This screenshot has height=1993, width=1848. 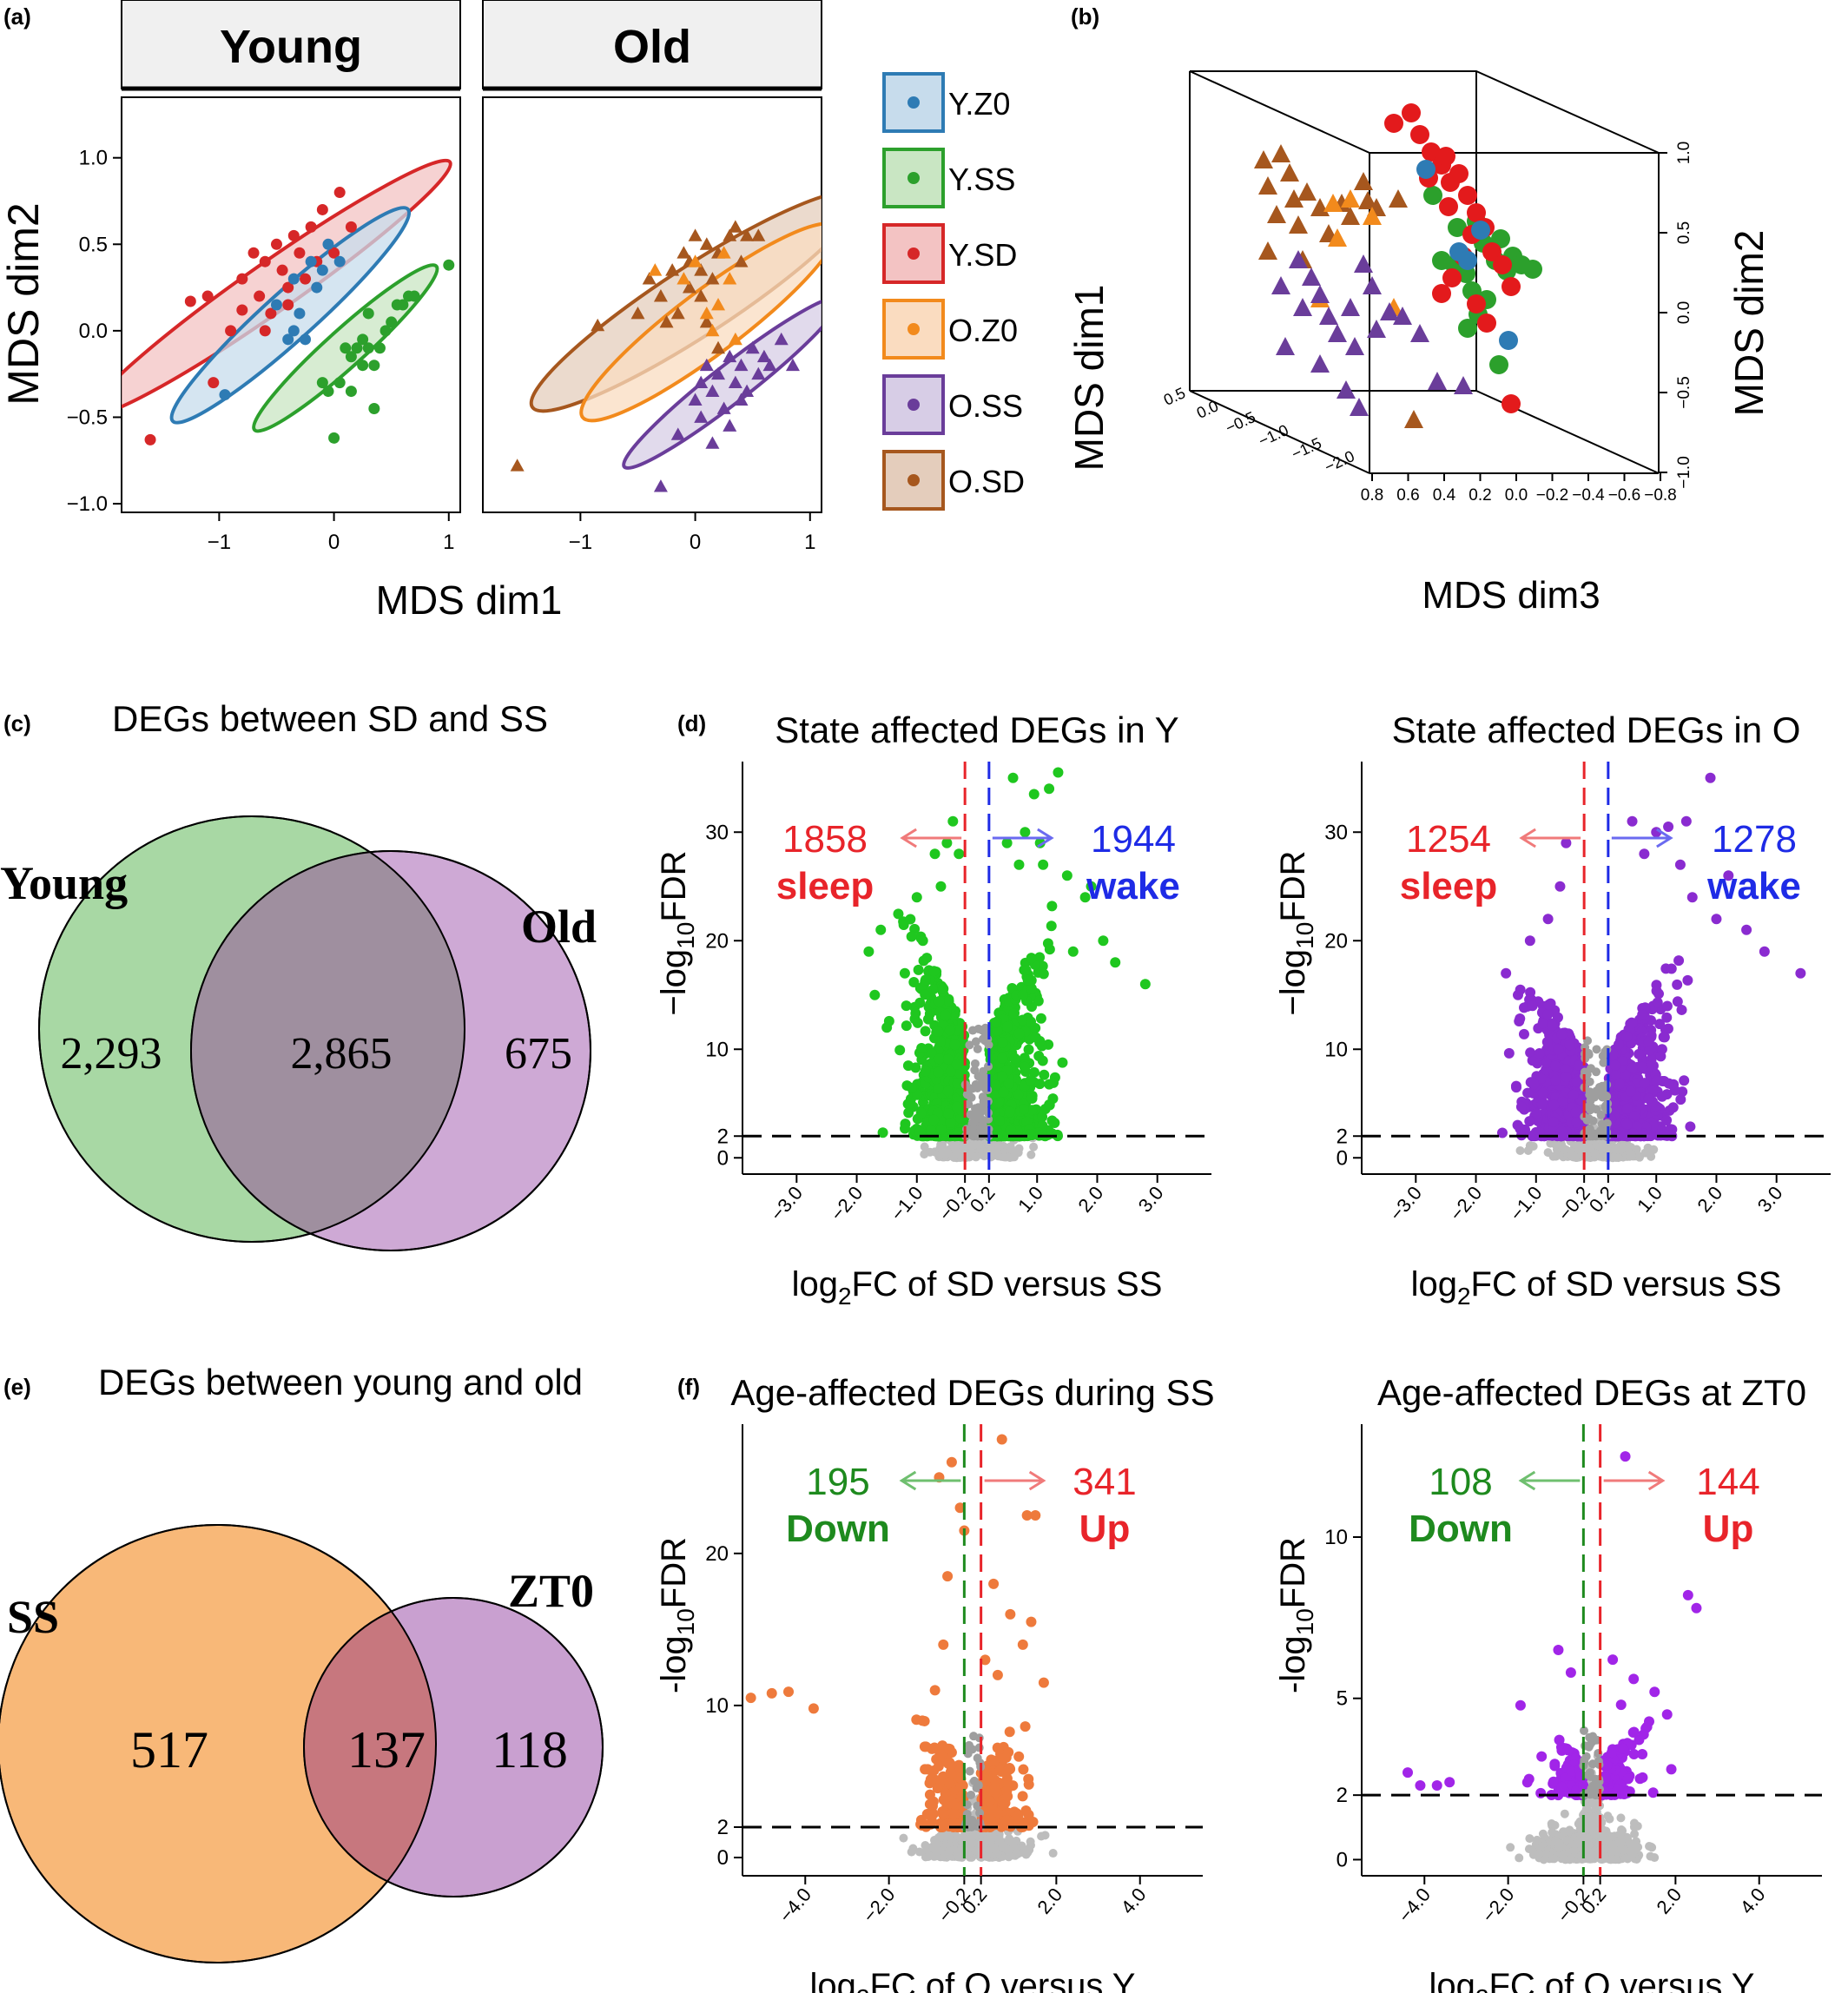 I want to click on legend-marker-O.SS, so click(x=914, y=405).